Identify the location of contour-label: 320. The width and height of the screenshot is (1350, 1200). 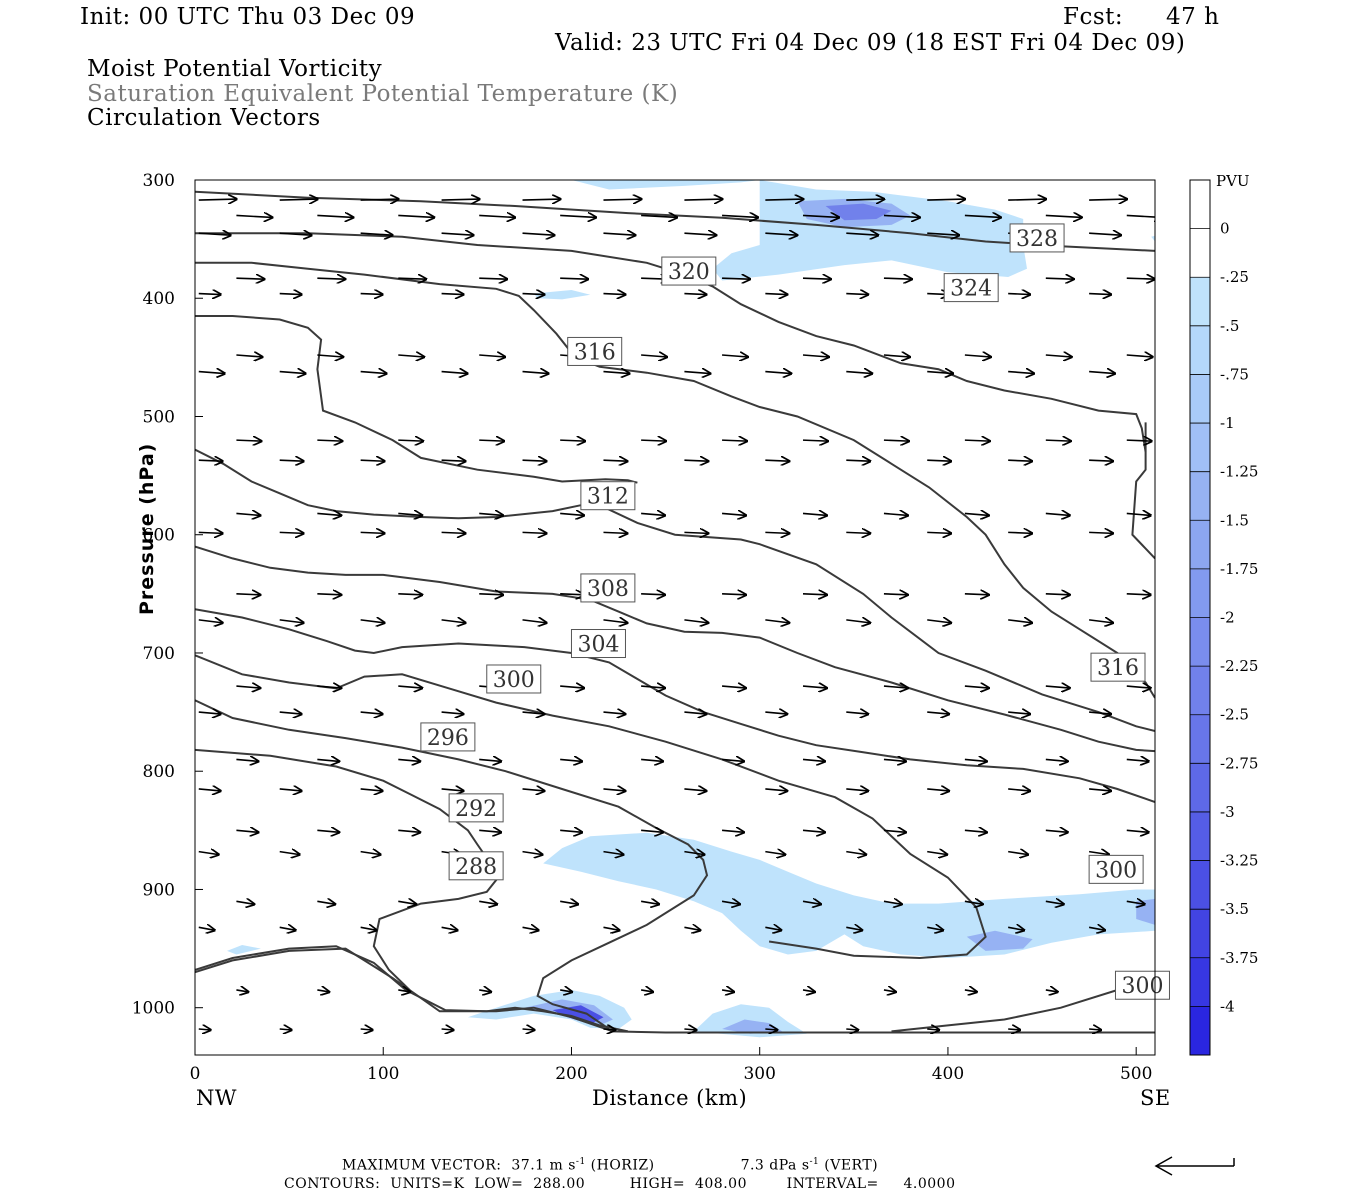
(689, 272).